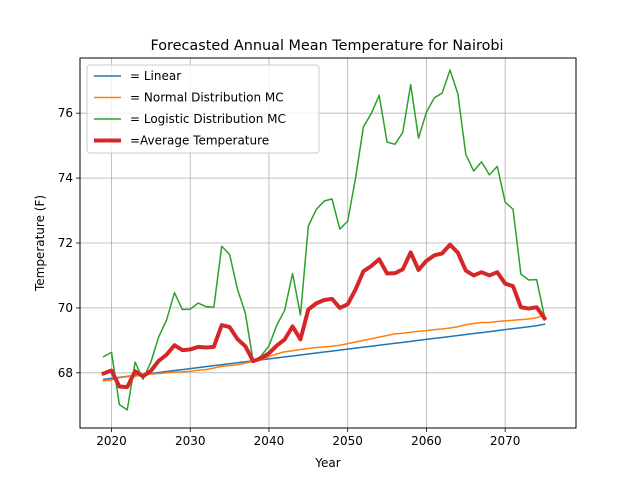 This screenshot has height=484, width=640. I want to click on legend-entry: = Linear, so click(155, 76).